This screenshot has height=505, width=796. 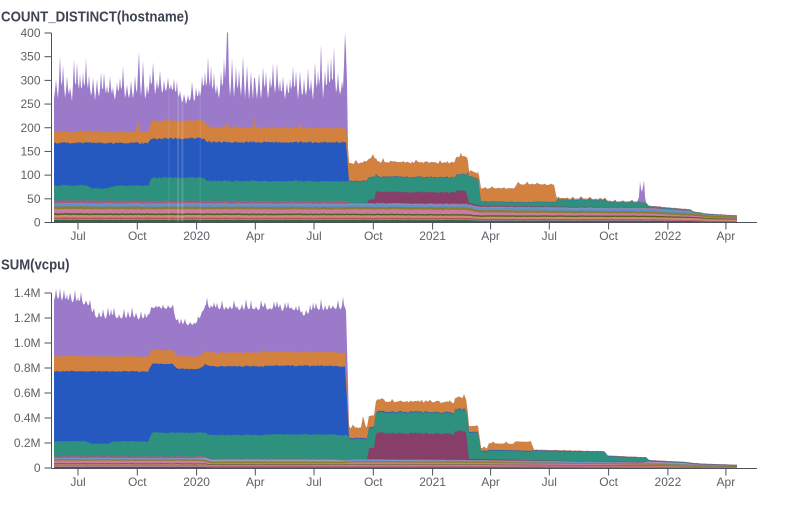 What do you see at coordinates (35, 265) in the screenshot?
I see `svg-text: SUM(vcpu)` at bounding box center [35, 265].